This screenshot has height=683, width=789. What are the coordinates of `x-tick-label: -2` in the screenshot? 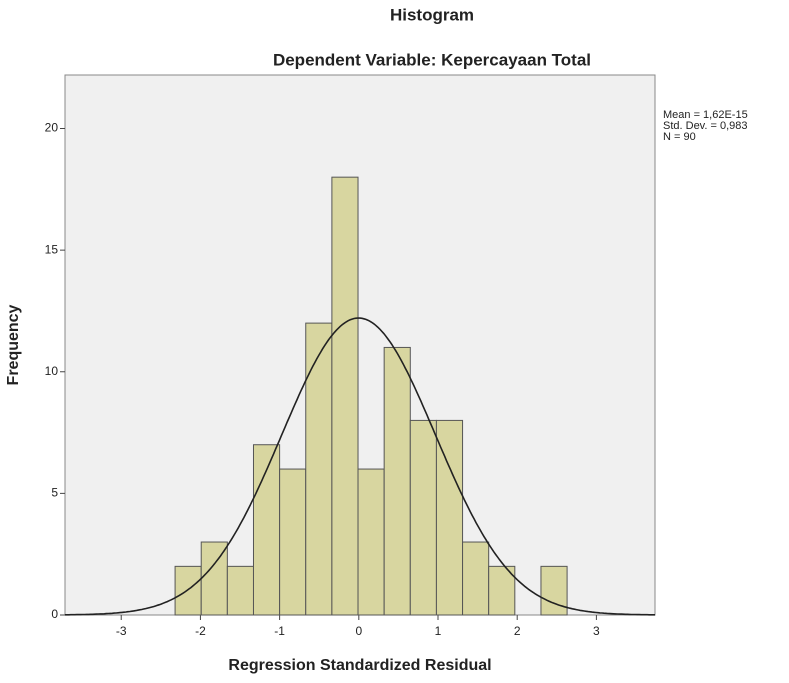 It's located at (200, 631).